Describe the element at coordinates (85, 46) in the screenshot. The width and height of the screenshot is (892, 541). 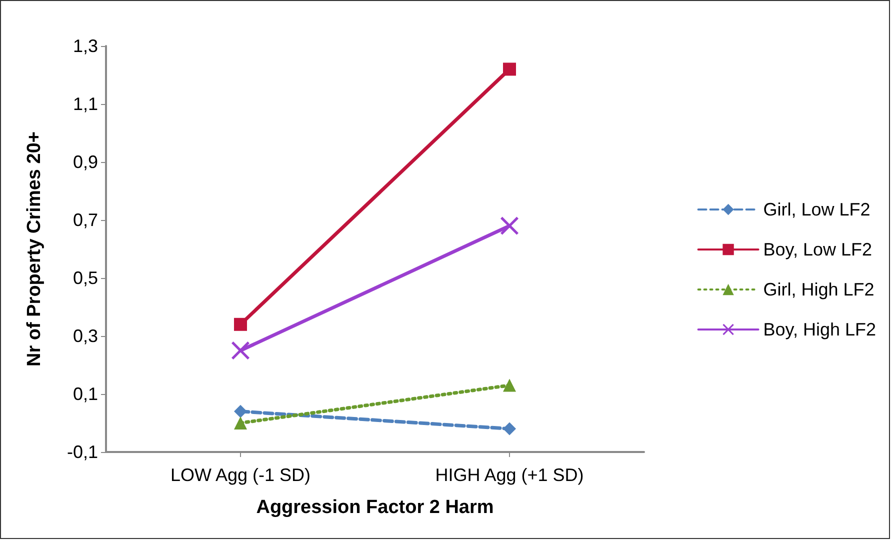
I see `y-tick-label: 1,3` at that location.